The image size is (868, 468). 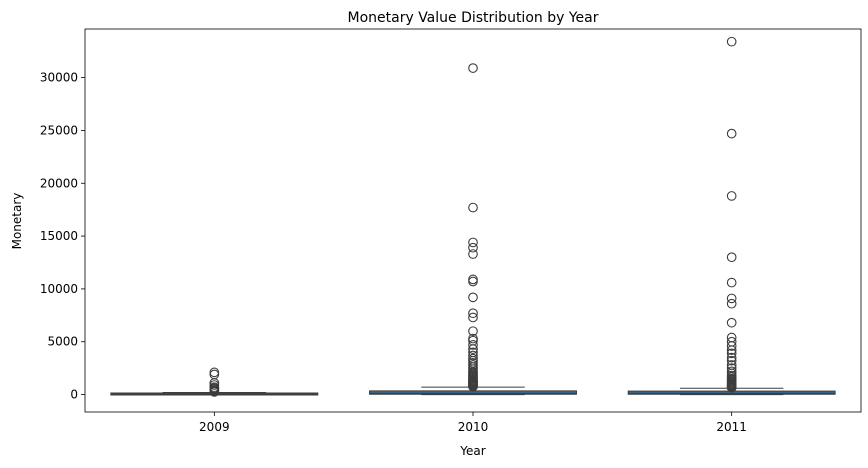 I want to click on y-tick-label: 0, so click(x=74, y=395).